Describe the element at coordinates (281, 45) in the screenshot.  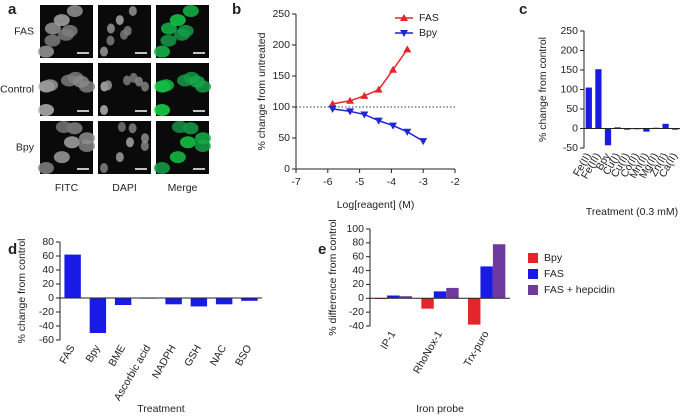
I see `y-tick-label: 200` at that location.